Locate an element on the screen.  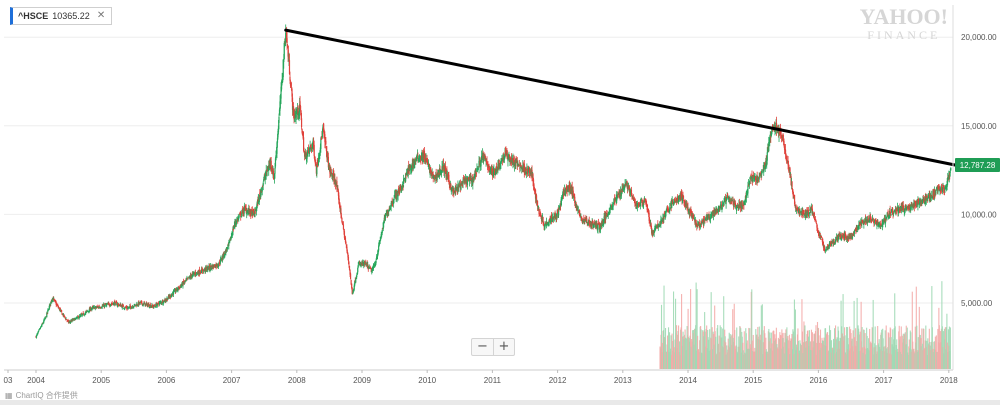
current-price-label: 12,787.28 is located at coordinates (978, 165).